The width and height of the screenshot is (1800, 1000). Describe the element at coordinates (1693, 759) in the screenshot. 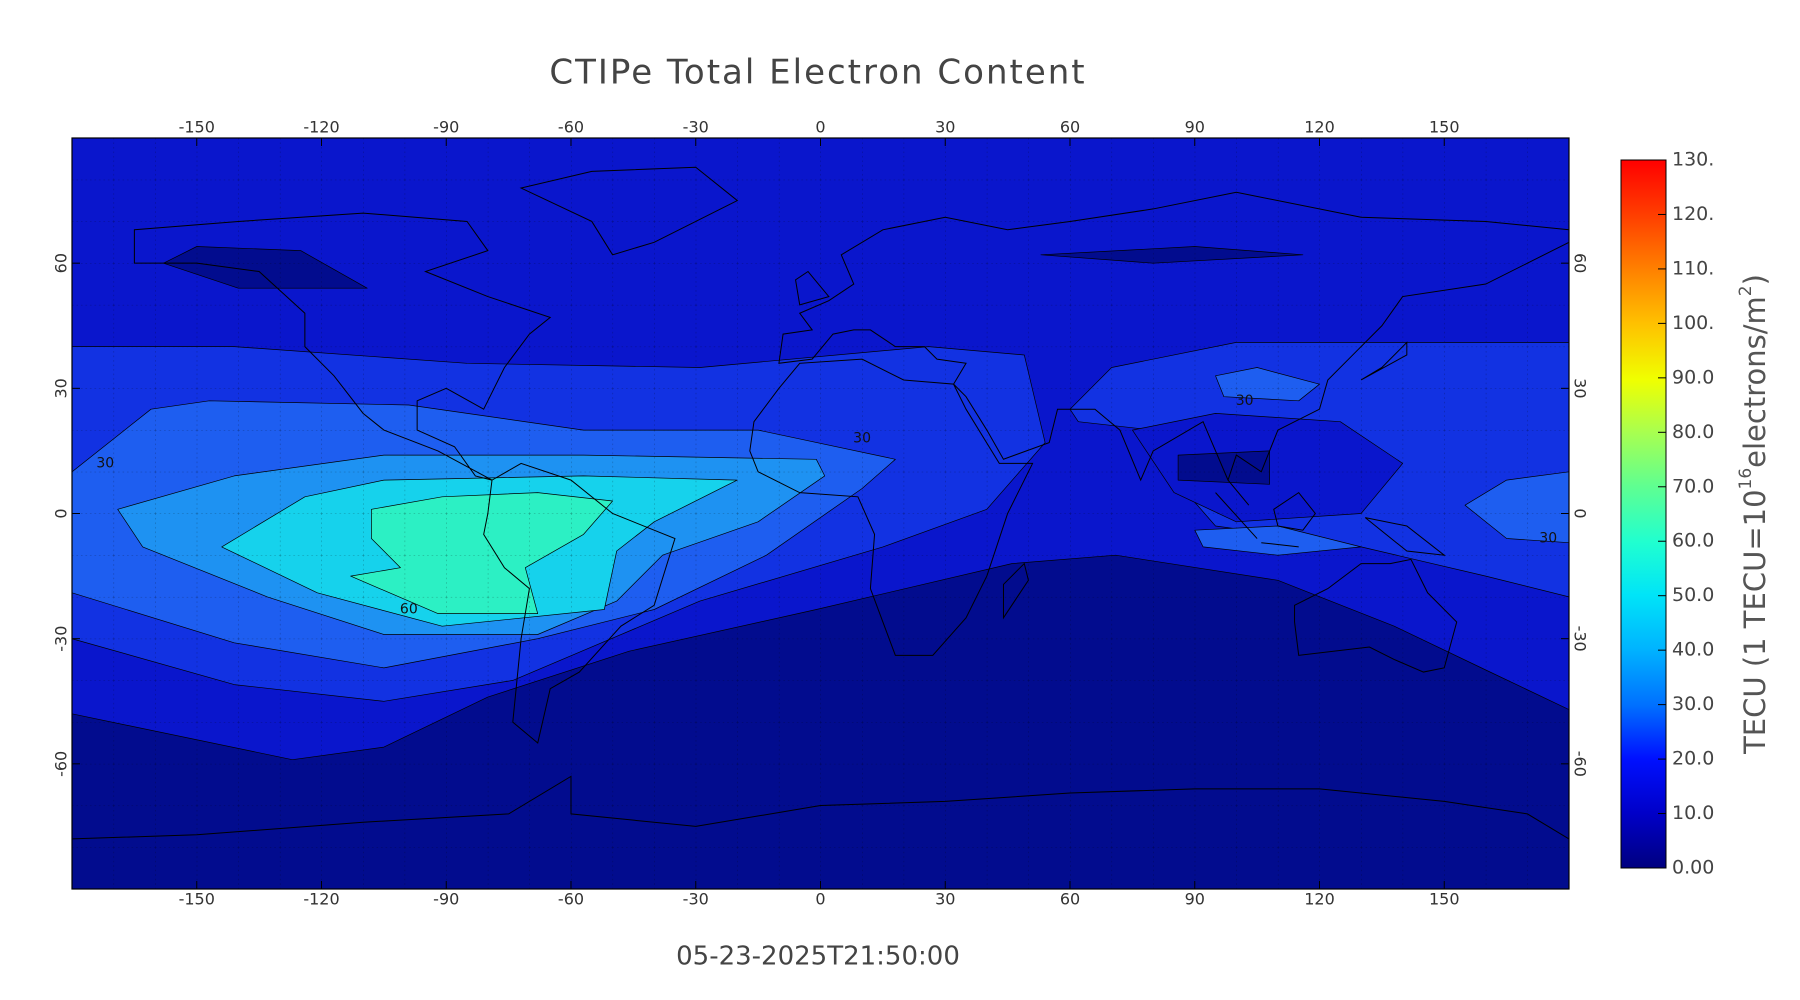

I see `colorbar-tick-label: 20.0` at that location.